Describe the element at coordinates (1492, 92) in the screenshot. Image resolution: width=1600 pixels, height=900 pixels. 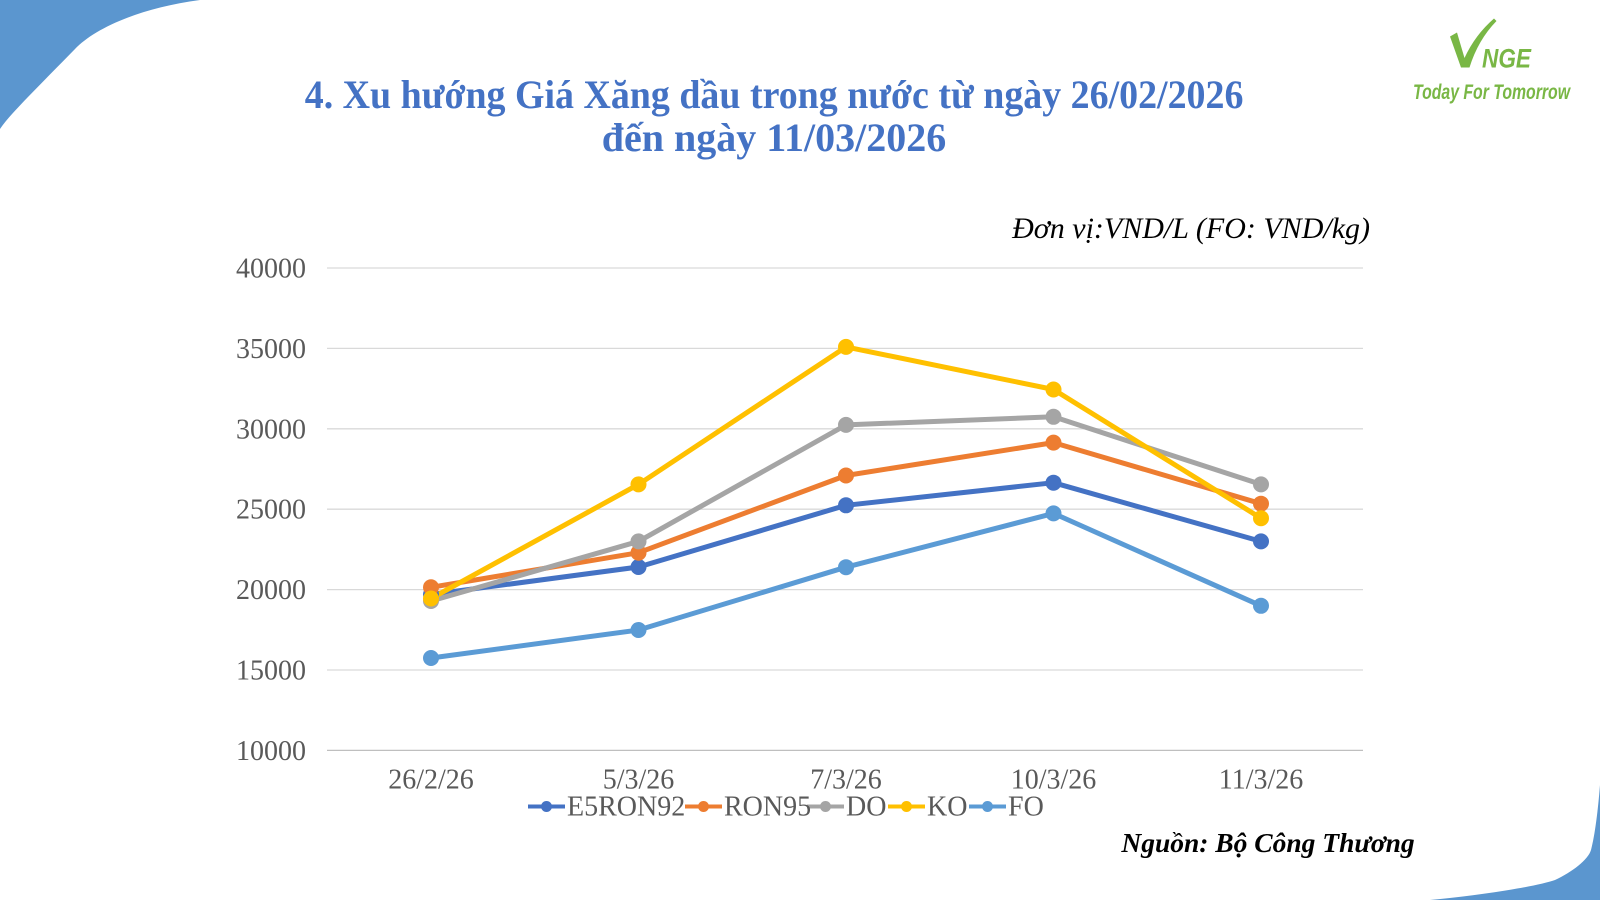
I see `svg-text: Today For Tomorrow` at that location.